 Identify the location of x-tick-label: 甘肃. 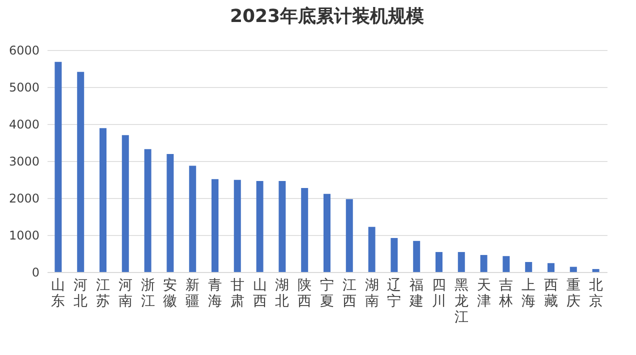
(237, 294).